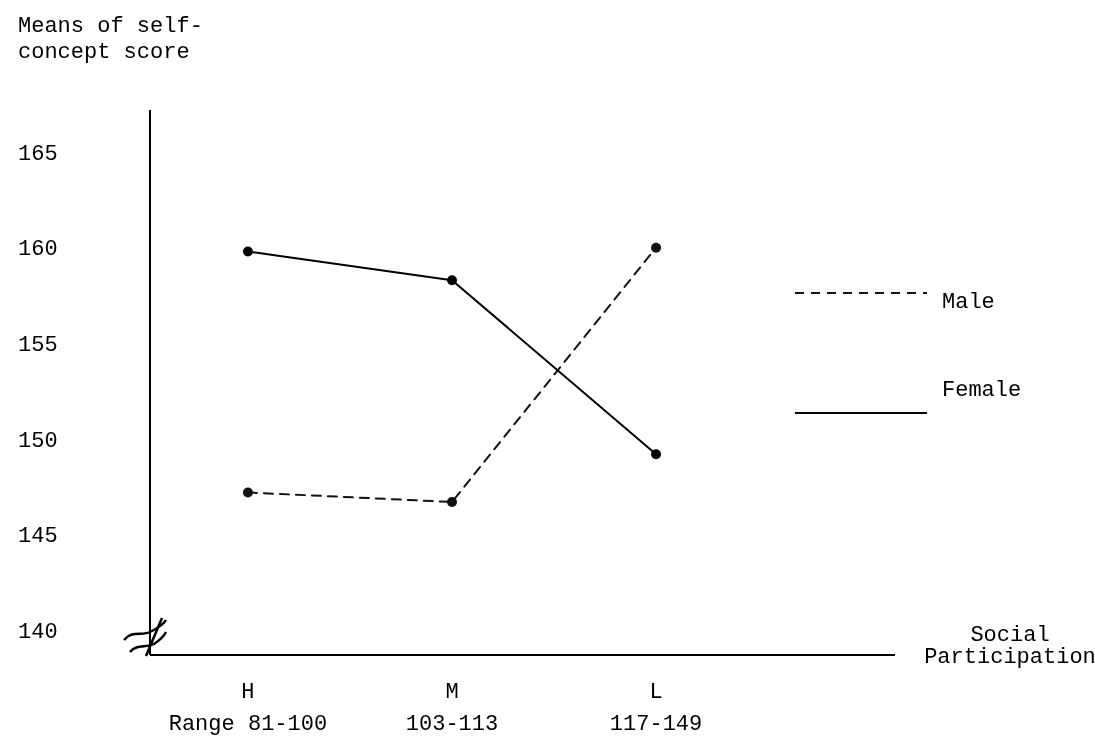  I want to click on x-tick-label: M 103-113, so click(452, 708).